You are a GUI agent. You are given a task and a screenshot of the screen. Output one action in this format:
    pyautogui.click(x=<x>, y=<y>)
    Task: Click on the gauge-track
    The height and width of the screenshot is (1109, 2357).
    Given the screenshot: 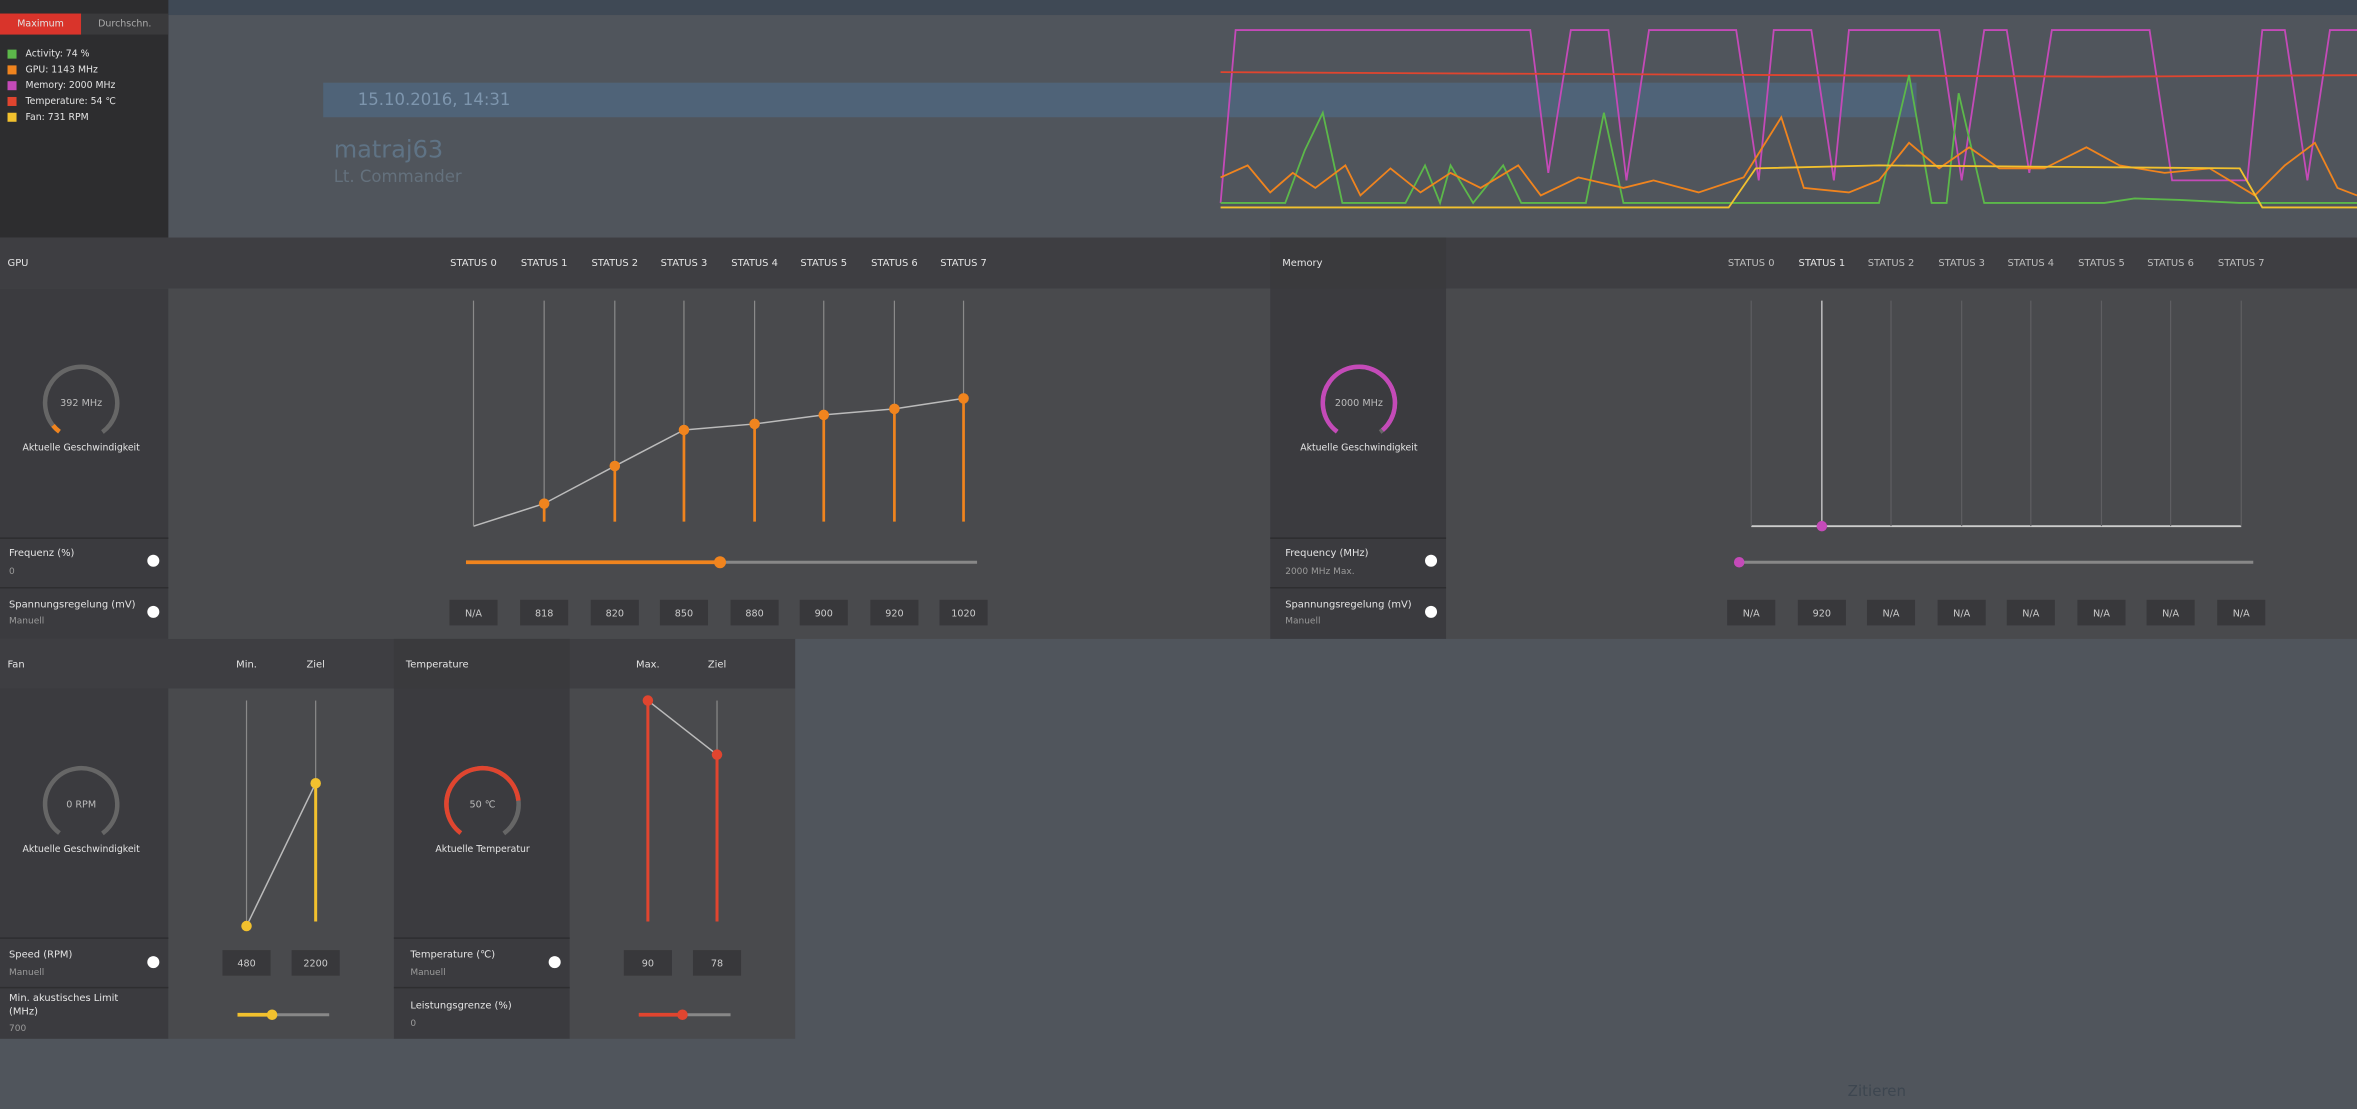 What is the action you would take?
    pyautogui.click(x=81, y=804)
    